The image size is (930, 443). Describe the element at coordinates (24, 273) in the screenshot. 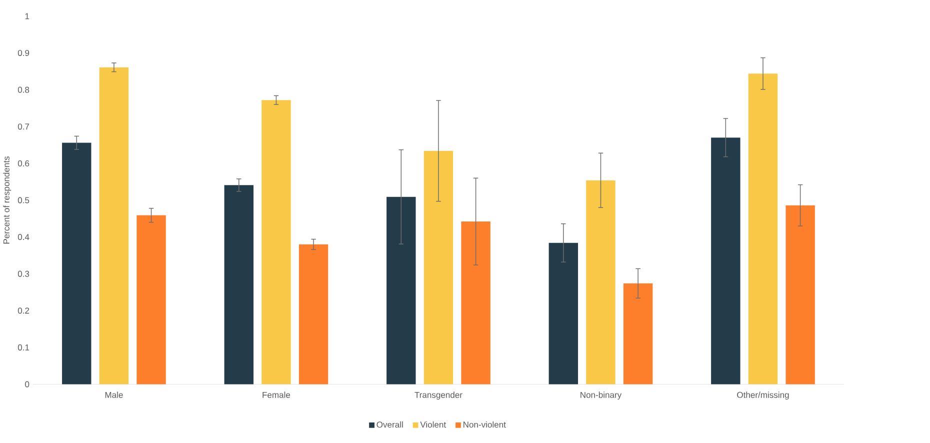

I see `y-tick-label: 0.3` at that location.